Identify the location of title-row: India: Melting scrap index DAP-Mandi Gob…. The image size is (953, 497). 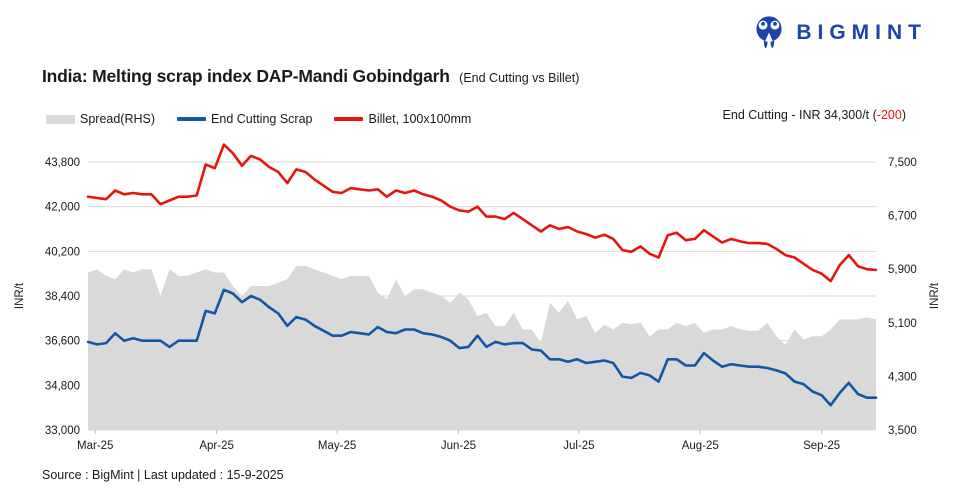
(310, 76).